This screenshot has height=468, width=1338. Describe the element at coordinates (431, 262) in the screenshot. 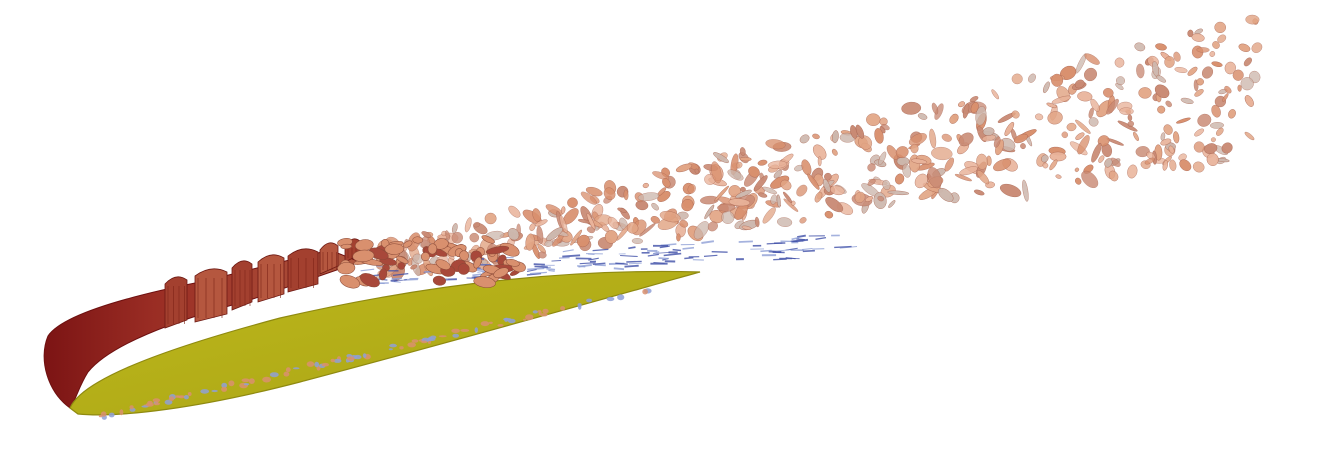

I see `separated-vortical-structures` at that location.